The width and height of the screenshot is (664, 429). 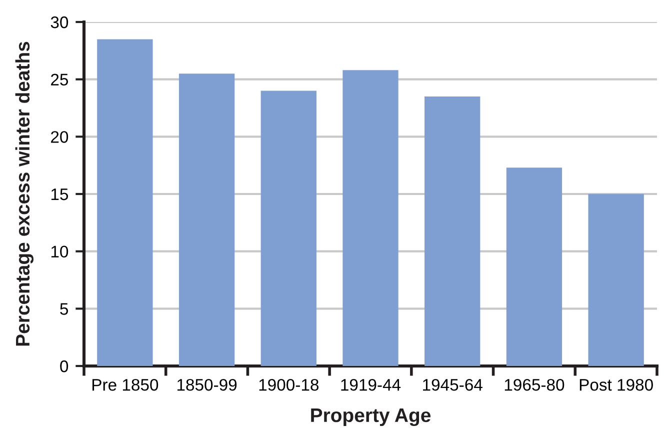 What do you see at coordinates (59, 22) in the screenshot?
I see `y-tick-label: 30` at bounding box center [59, 22].